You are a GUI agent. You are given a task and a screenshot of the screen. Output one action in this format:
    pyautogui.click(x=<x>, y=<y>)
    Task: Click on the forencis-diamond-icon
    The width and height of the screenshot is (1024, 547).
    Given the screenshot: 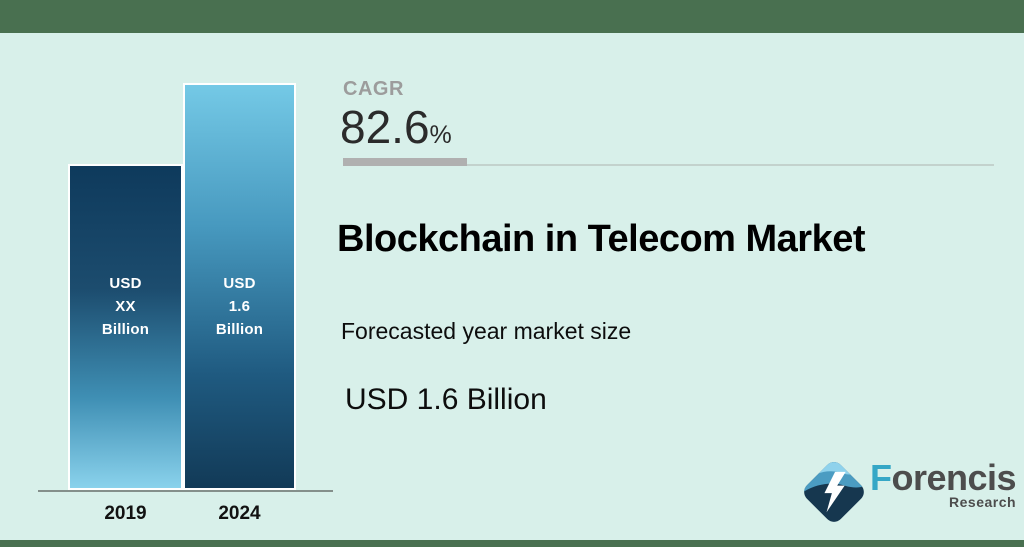 What is the action you would take?
    pyautogui.click(x=834, y=494)
    